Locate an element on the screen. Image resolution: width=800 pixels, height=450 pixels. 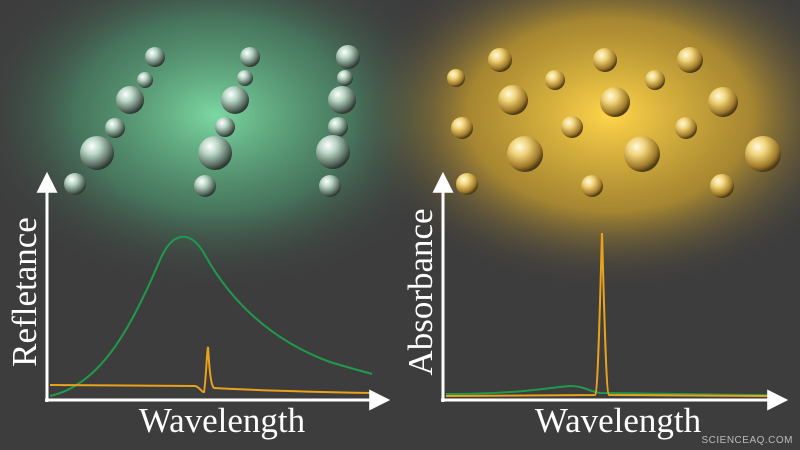
reflectance-green-curve is located at coordinates (211, 316).